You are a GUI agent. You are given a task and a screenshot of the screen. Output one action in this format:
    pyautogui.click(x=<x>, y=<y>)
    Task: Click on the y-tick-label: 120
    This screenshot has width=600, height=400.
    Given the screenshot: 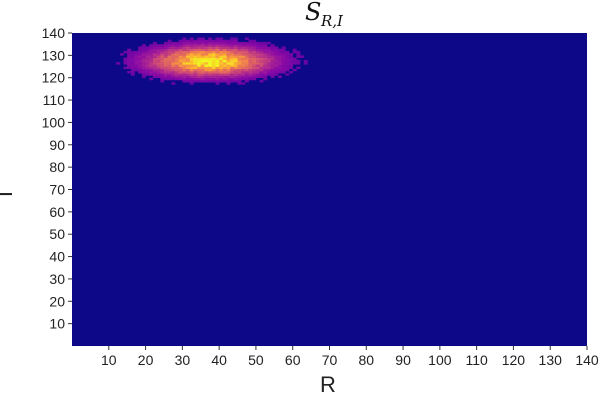 What is the action you would take?
    pyautogui.click(x=54, y=78)
    